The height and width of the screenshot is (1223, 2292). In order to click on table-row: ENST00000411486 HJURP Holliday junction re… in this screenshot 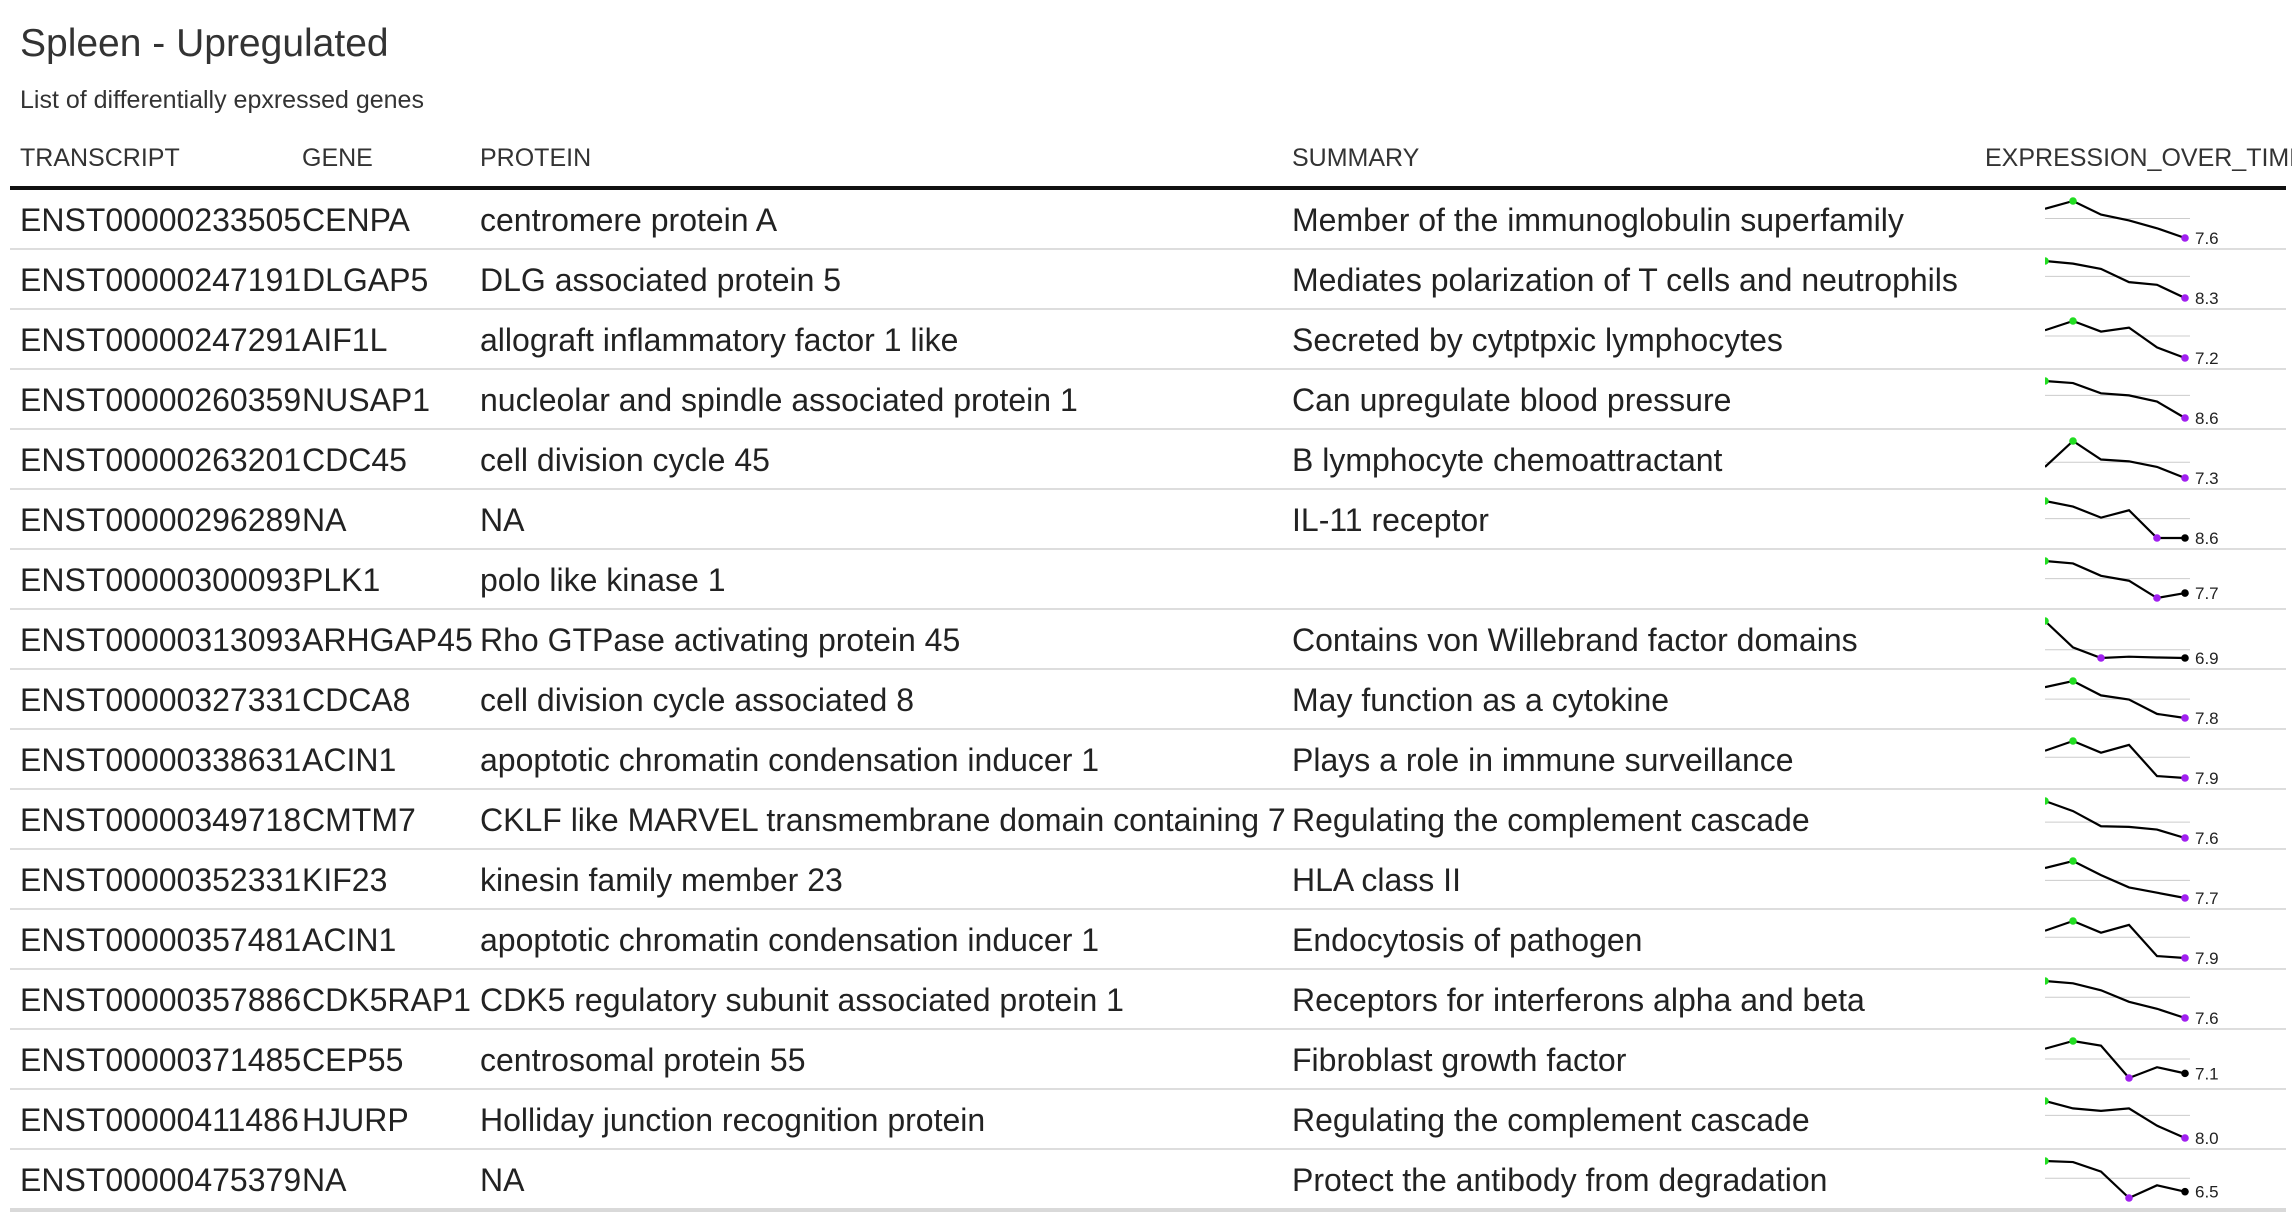, I will do `click(1148, 1120)`.